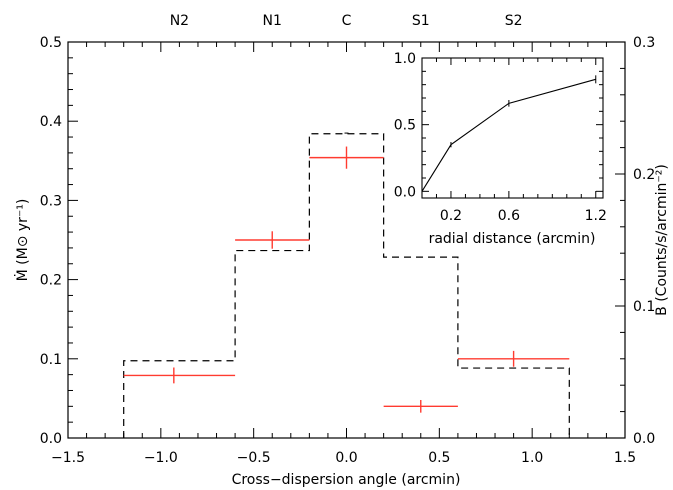 The height and width of the screenshot is (490, 673). Describe the element at coordinates (51, 122) in the screenshot. I see `y-tick-label-left: 0.4` at that location.